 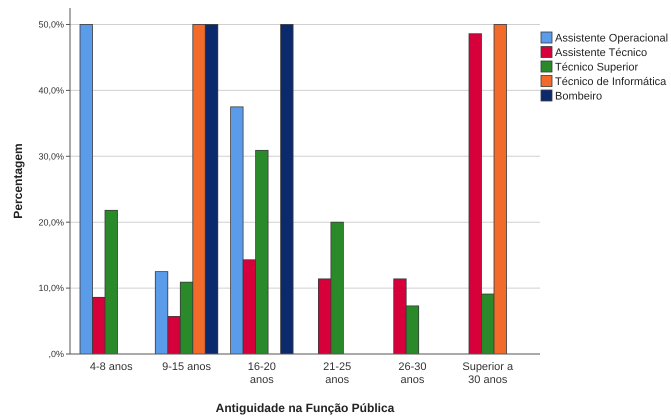 I want to click on x-tick-label: 4-8 anos, so click(x=112, y=367).